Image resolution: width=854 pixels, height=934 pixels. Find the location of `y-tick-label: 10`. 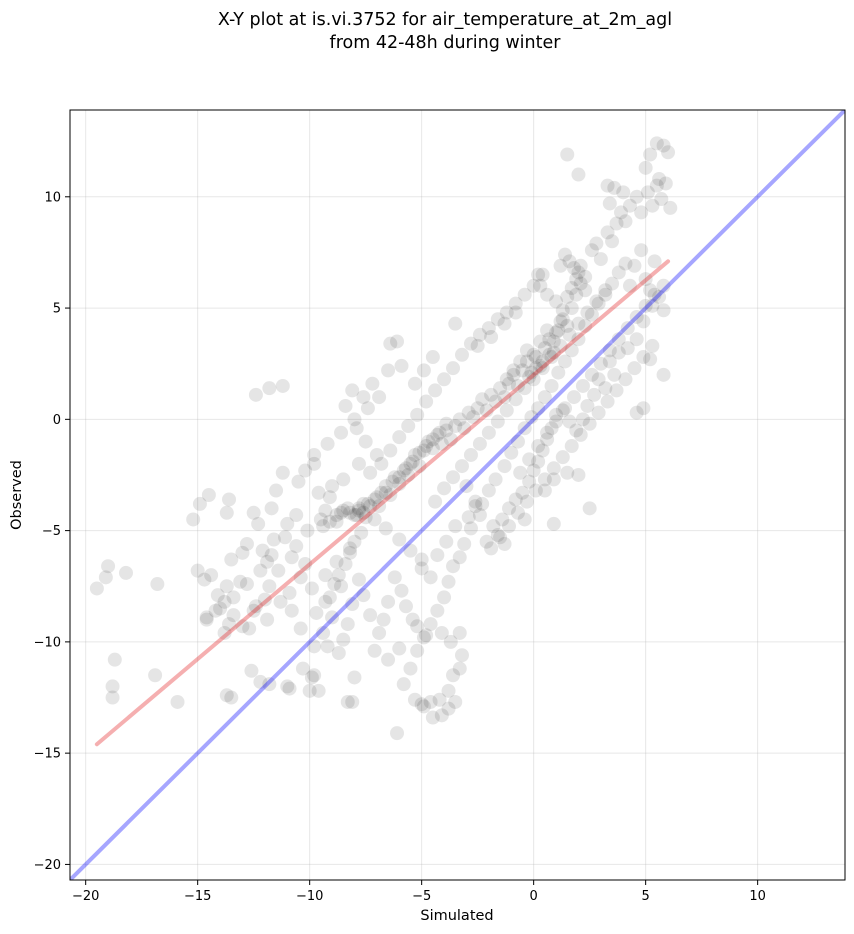

y-tick-label: 10 is located at coordinates (52, 197).